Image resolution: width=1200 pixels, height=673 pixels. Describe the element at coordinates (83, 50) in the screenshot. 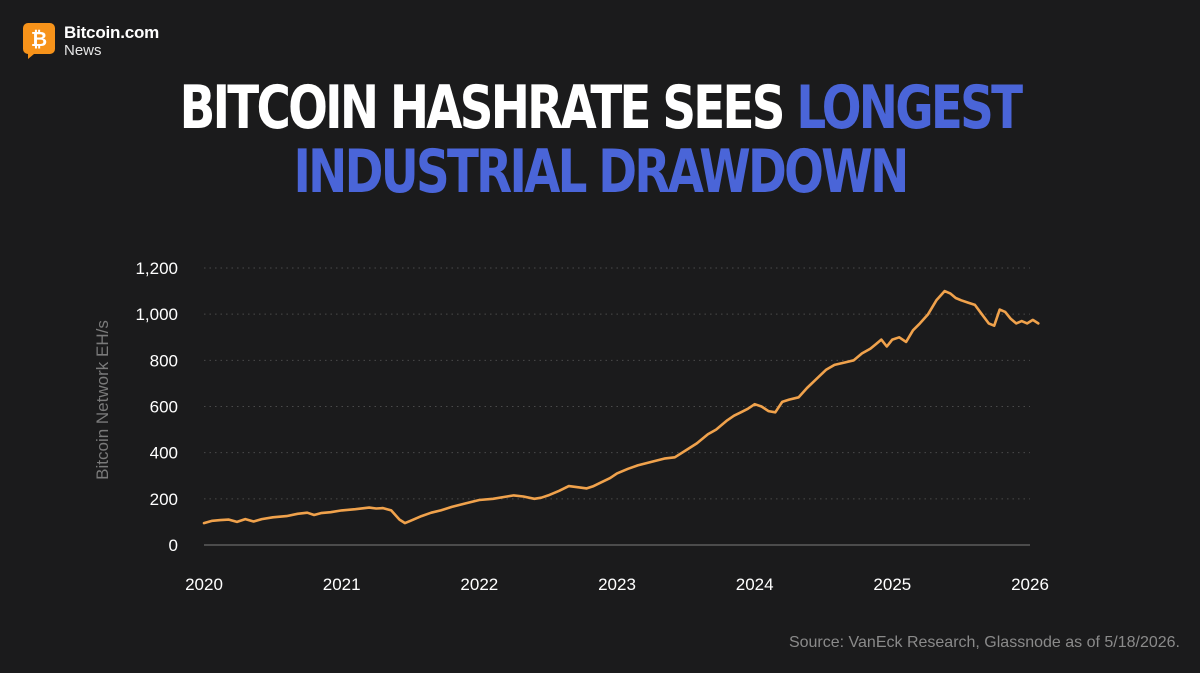

I see `brand-sub: News` at that location.